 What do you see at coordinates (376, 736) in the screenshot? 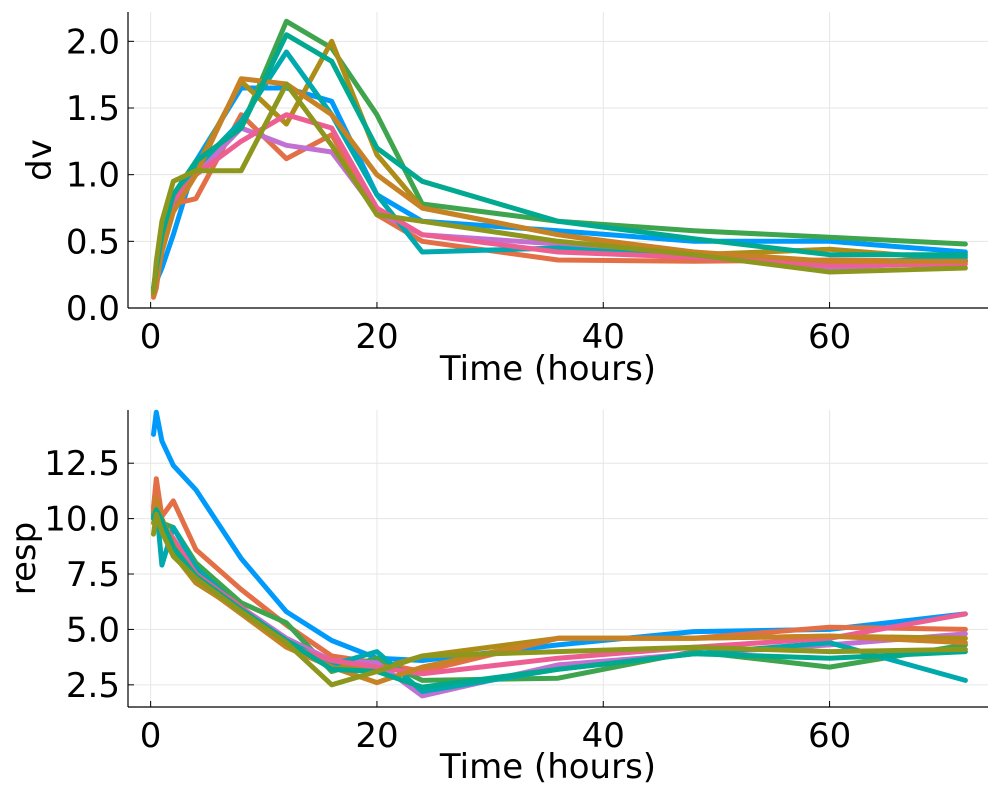
I see `resp-x-tick-label: 20` at bounding box center [376, 736].